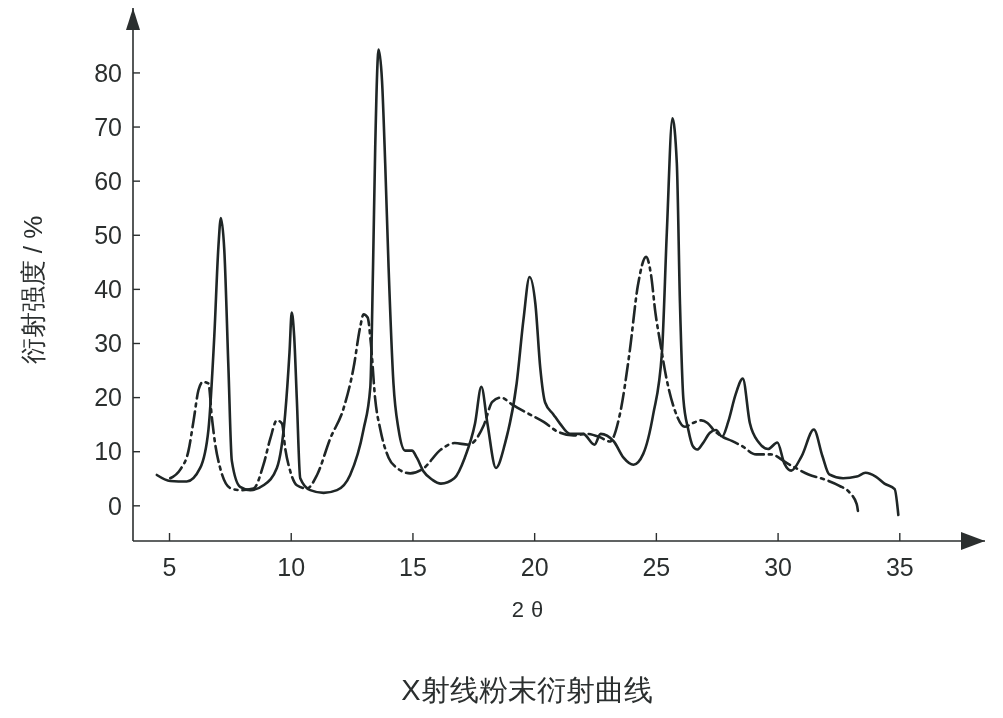 The image size is (1003, 718). What do you see at coordinates (413, 567) in the screenshot?
I see `x-tick-label: 15` at bounding box center [413, 567].